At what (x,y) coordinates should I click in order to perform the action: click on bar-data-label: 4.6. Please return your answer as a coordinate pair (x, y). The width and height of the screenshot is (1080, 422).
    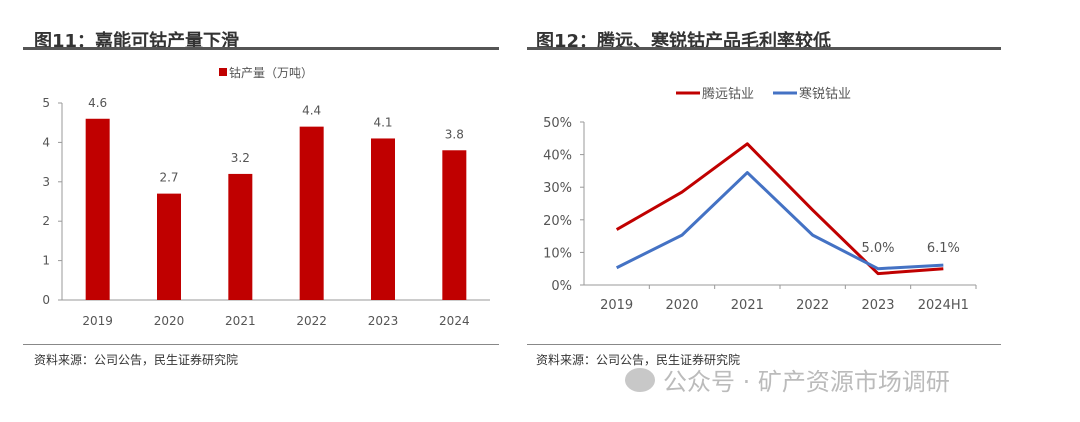
    Looking at the image, I should click on (97, 103).